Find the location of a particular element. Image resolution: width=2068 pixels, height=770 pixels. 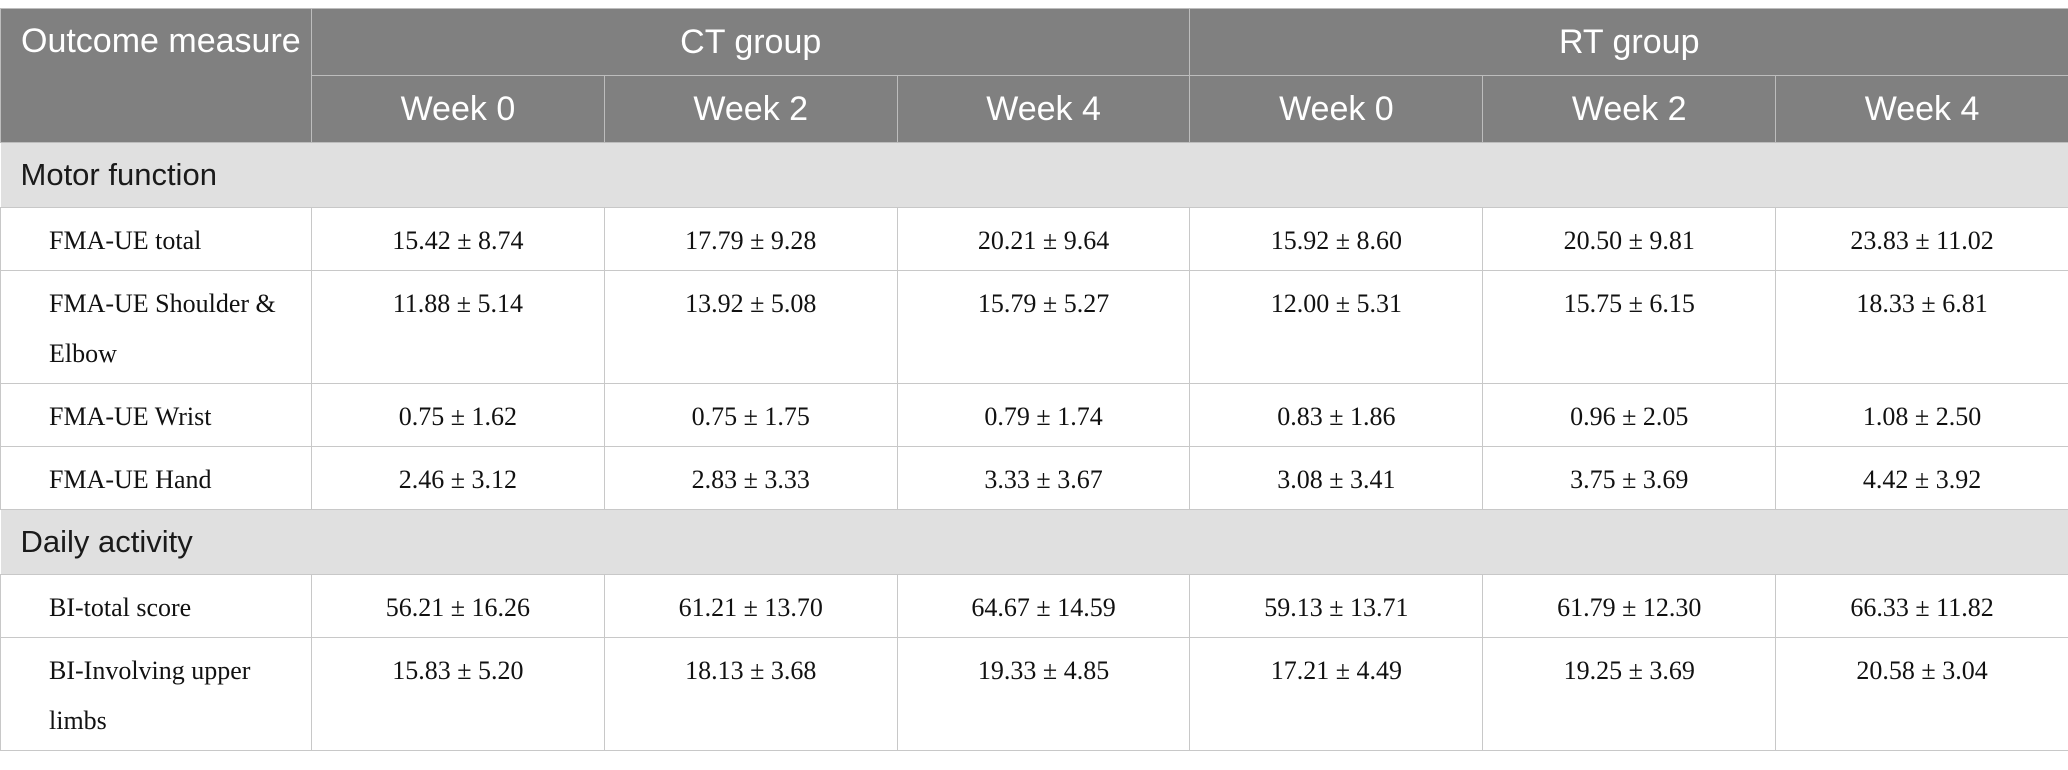

table-cell: 0.83 ± 1.86 is located at coordinates (1336, 415).